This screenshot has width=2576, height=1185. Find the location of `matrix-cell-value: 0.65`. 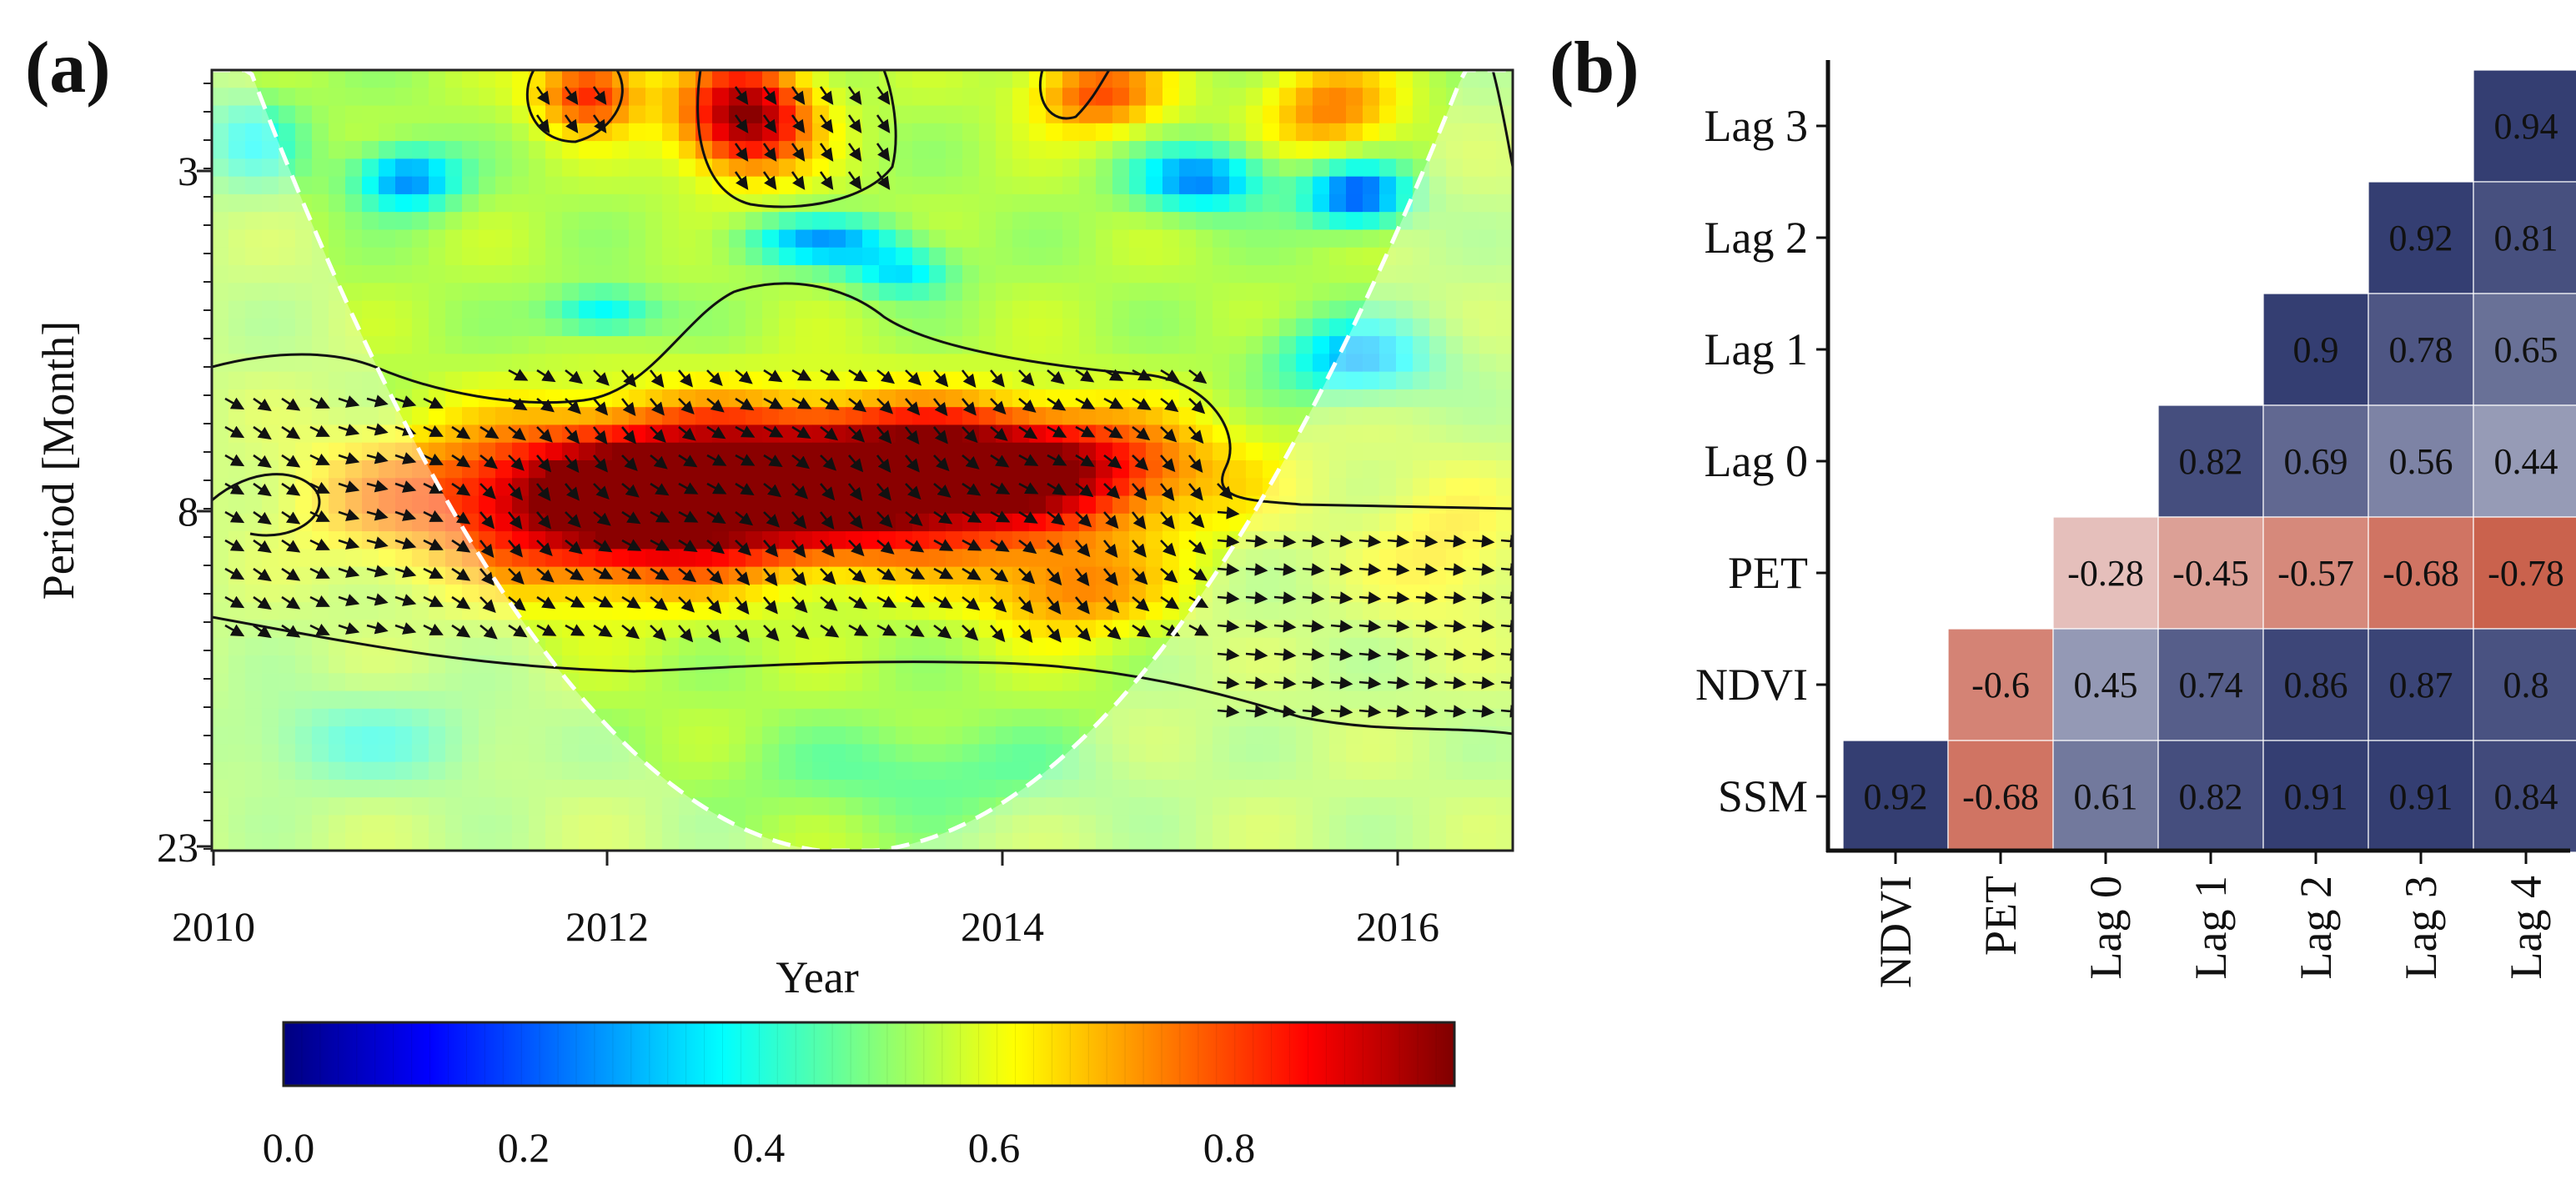

matrix-cell-value: 0.65 is located at coordinates (2526, 349).